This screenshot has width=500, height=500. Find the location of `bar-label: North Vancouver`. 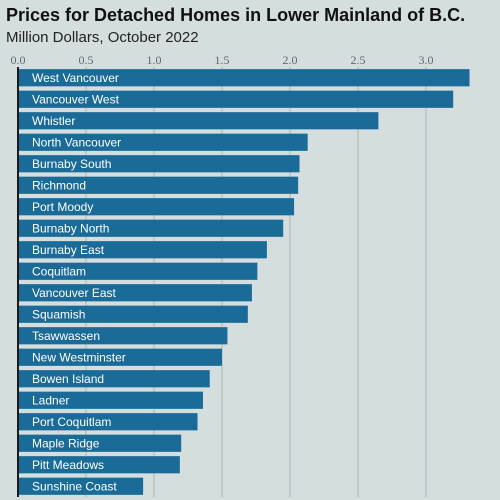

bar-label: North Vancouver is located at coordinates (76, 142).